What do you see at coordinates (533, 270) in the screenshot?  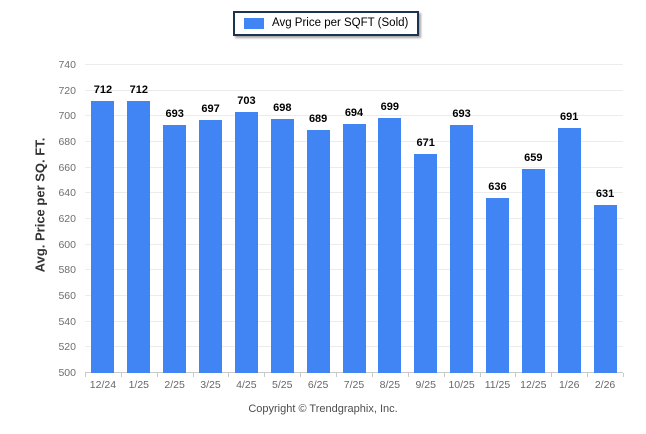 I see `bar-12/25` at bounding box center [533, 270].